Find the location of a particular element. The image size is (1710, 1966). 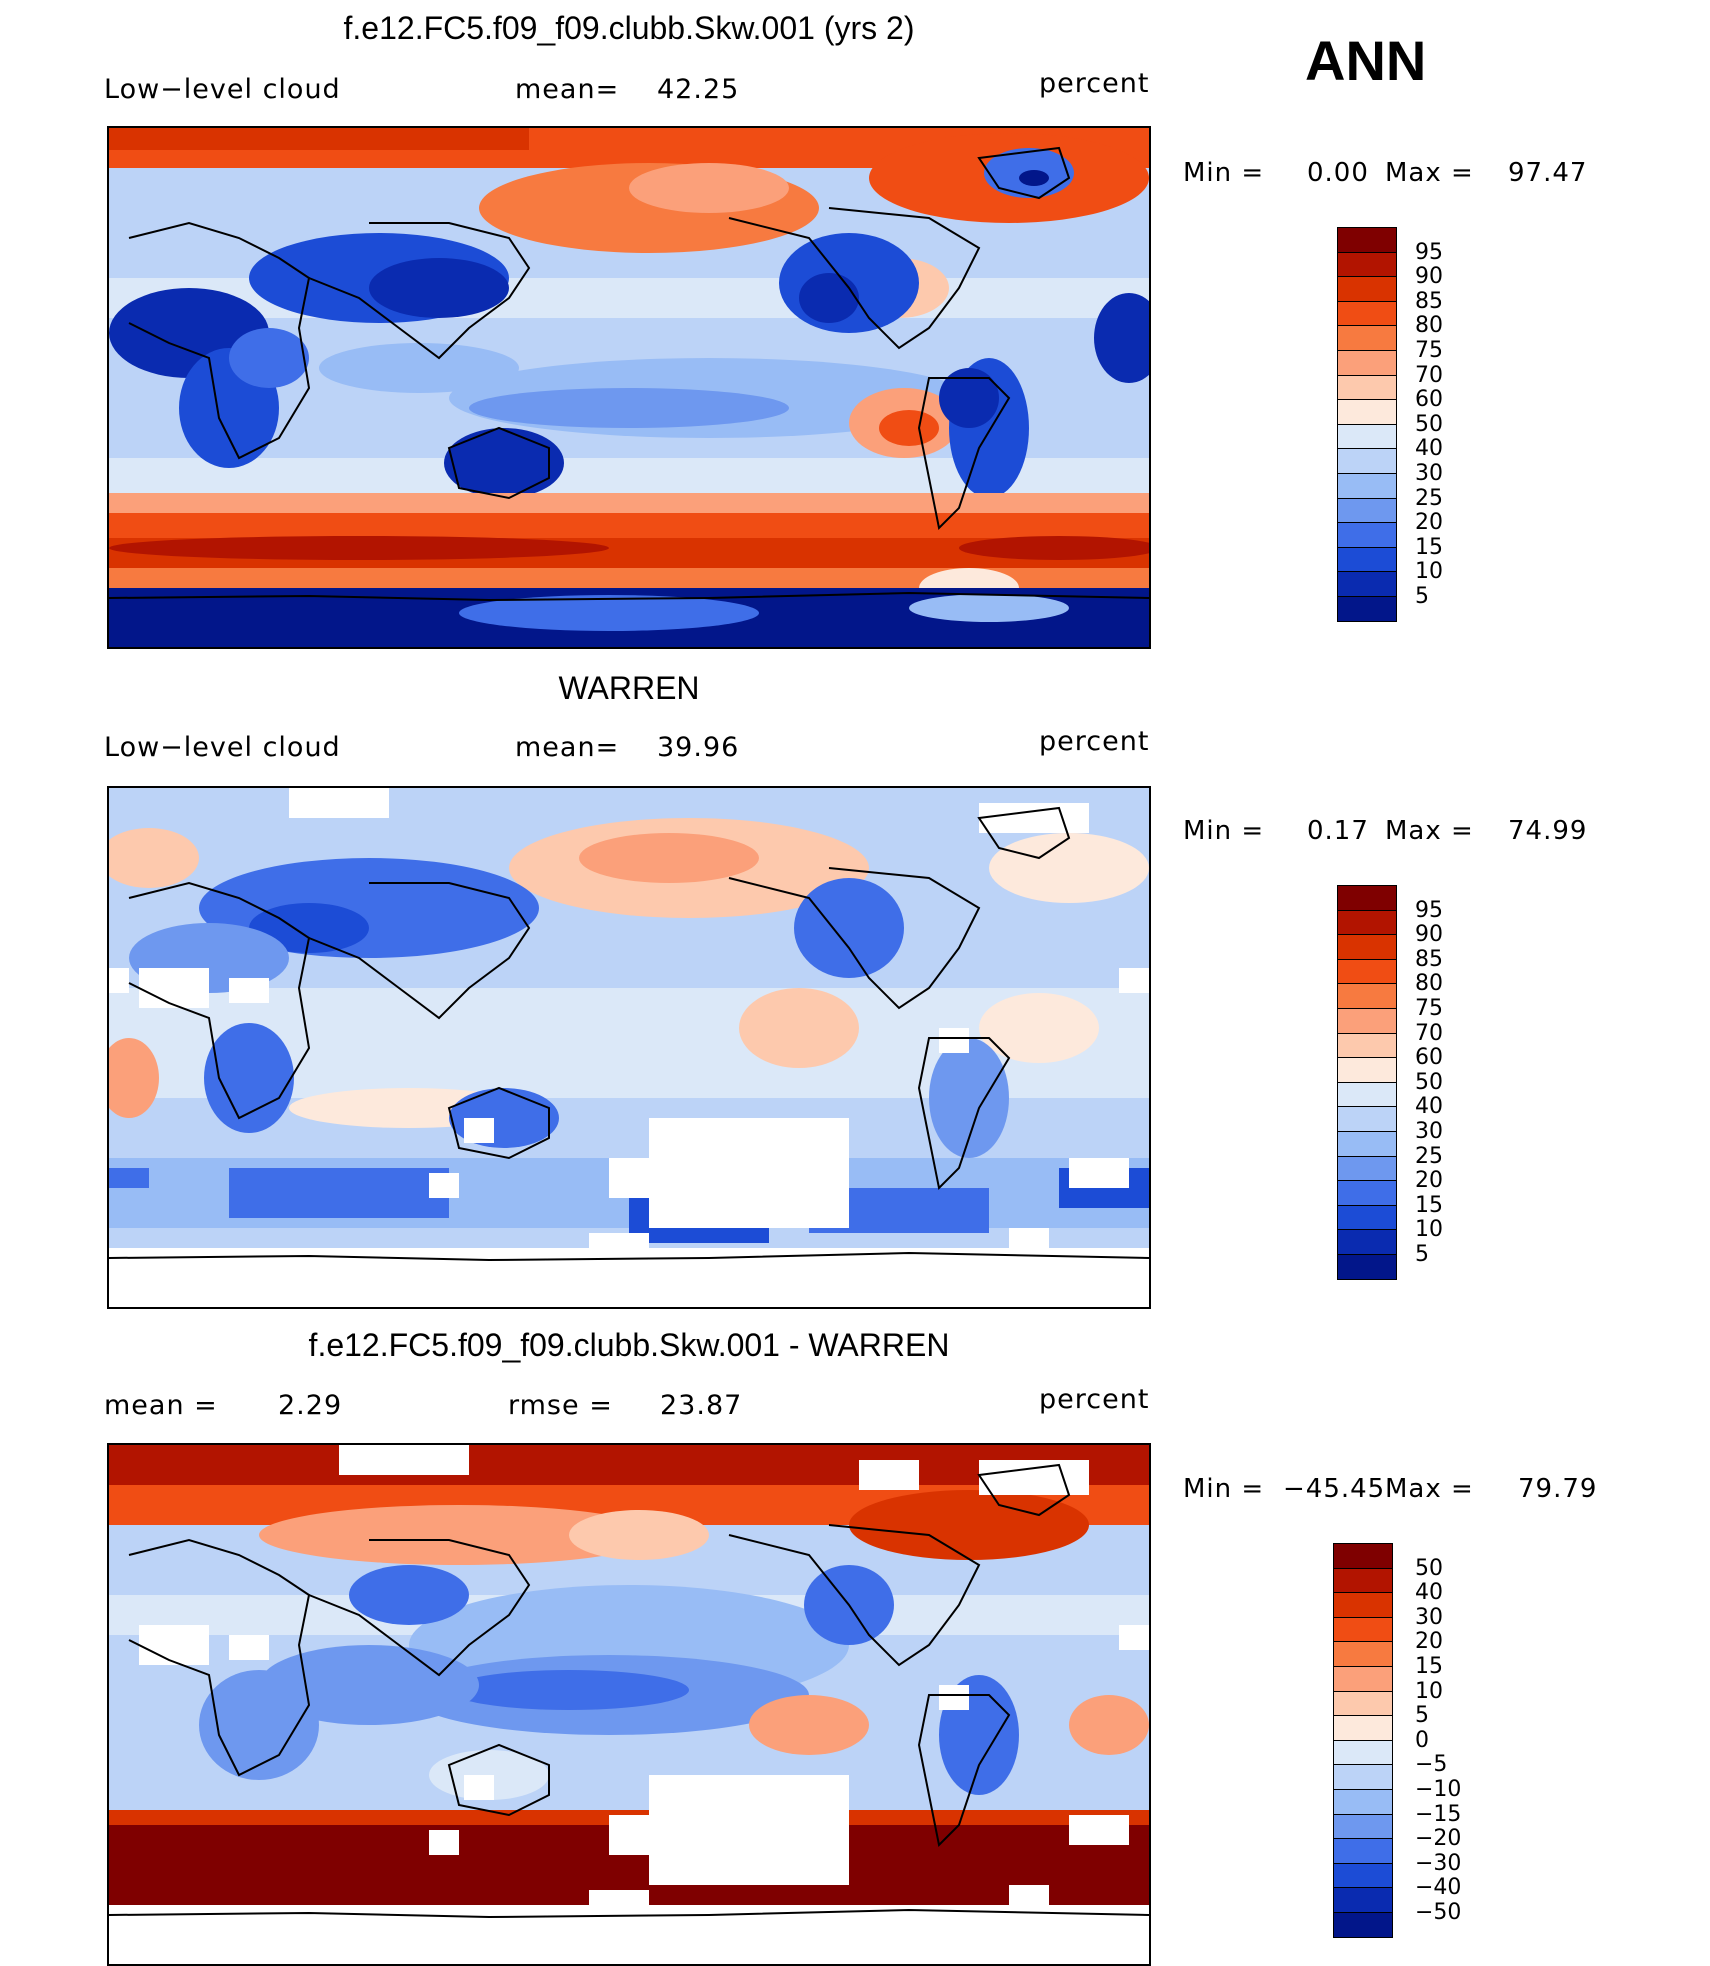

colorbar-tick-label: −50 is located at coordinates (1438, 1912).